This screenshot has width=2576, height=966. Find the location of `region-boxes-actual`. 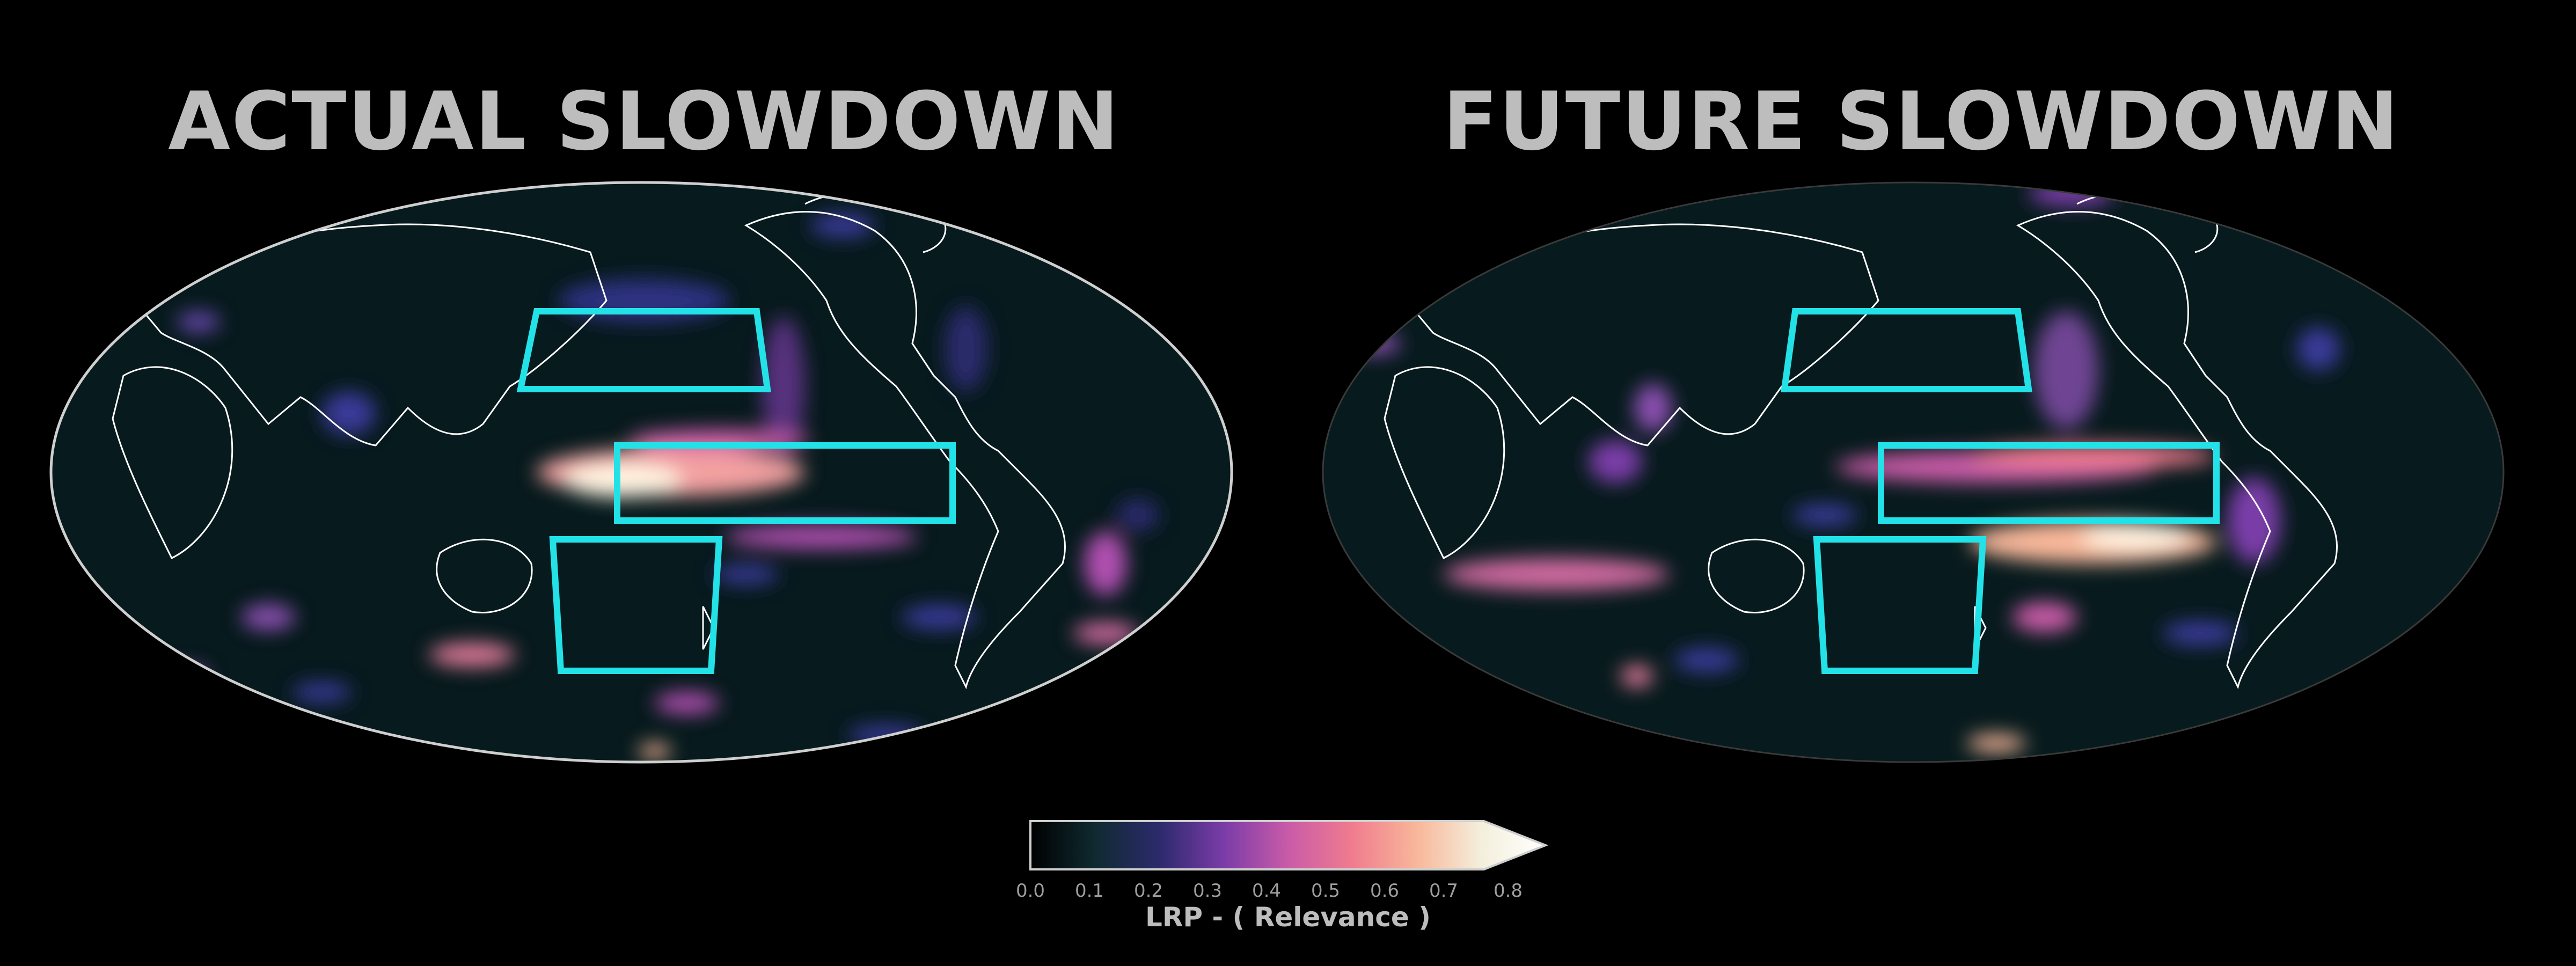

region-boxes-actual is located at coordinates (736, 491).